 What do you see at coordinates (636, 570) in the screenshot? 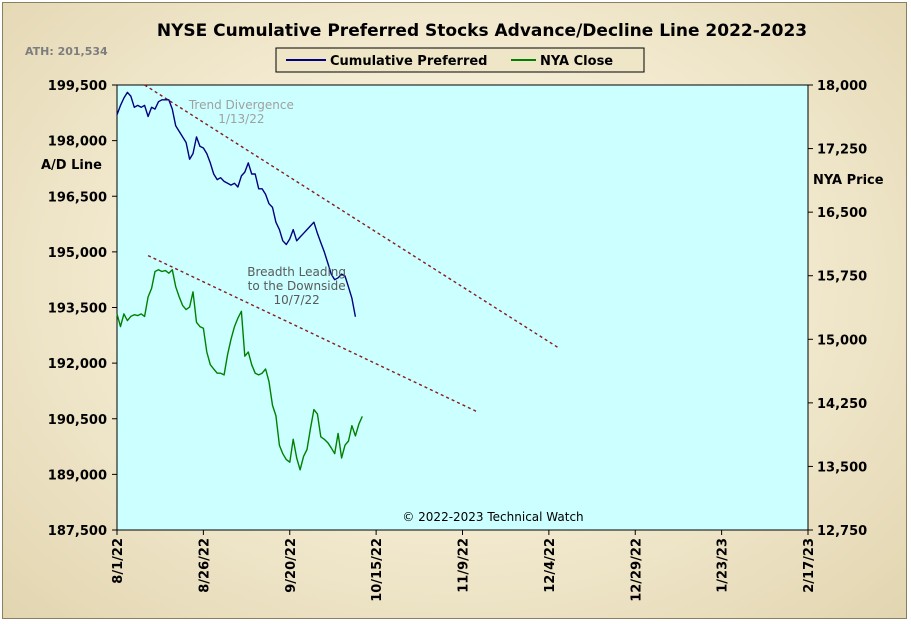
I see `x-tick-label: 12/29/22` at bounding box center [636, 570].